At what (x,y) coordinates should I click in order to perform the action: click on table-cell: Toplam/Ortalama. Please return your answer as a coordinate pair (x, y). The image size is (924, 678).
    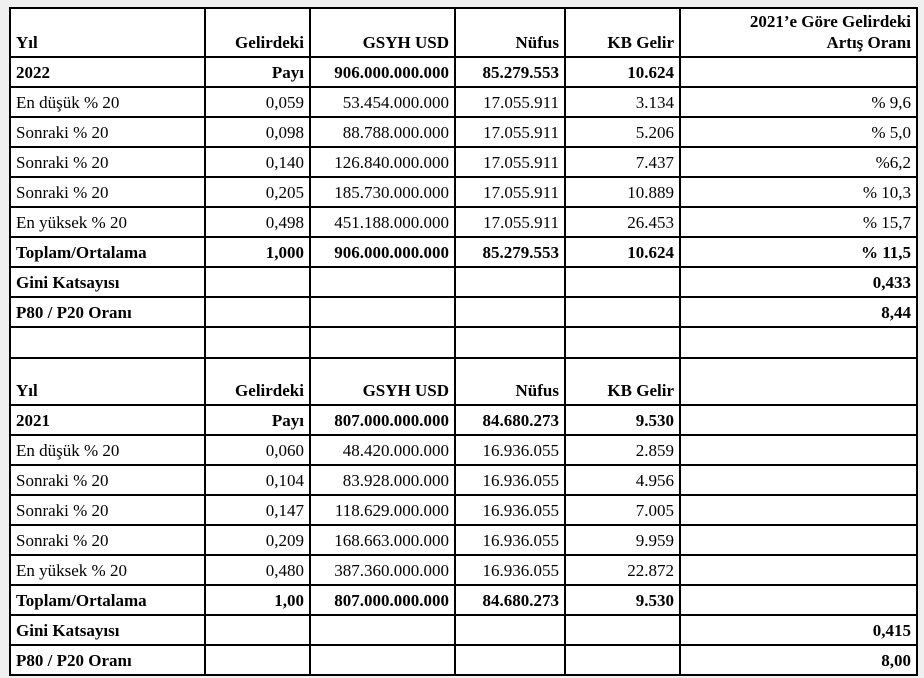
    Looking at the image, I should click on (107, 600).